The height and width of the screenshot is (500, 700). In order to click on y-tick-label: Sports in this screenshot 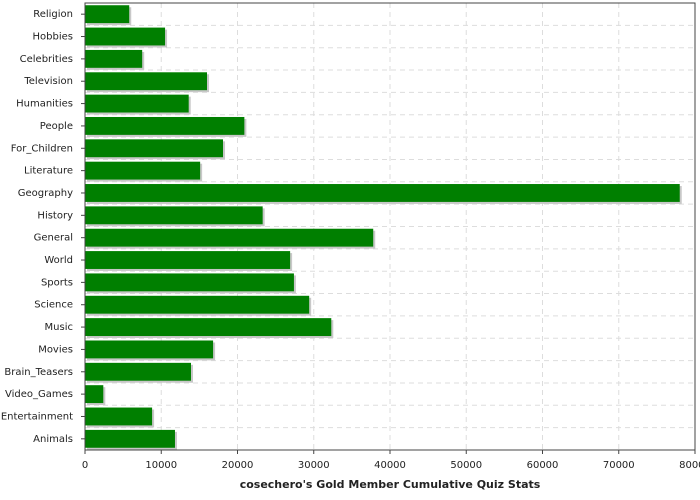, I will do `click(57, 282)`.